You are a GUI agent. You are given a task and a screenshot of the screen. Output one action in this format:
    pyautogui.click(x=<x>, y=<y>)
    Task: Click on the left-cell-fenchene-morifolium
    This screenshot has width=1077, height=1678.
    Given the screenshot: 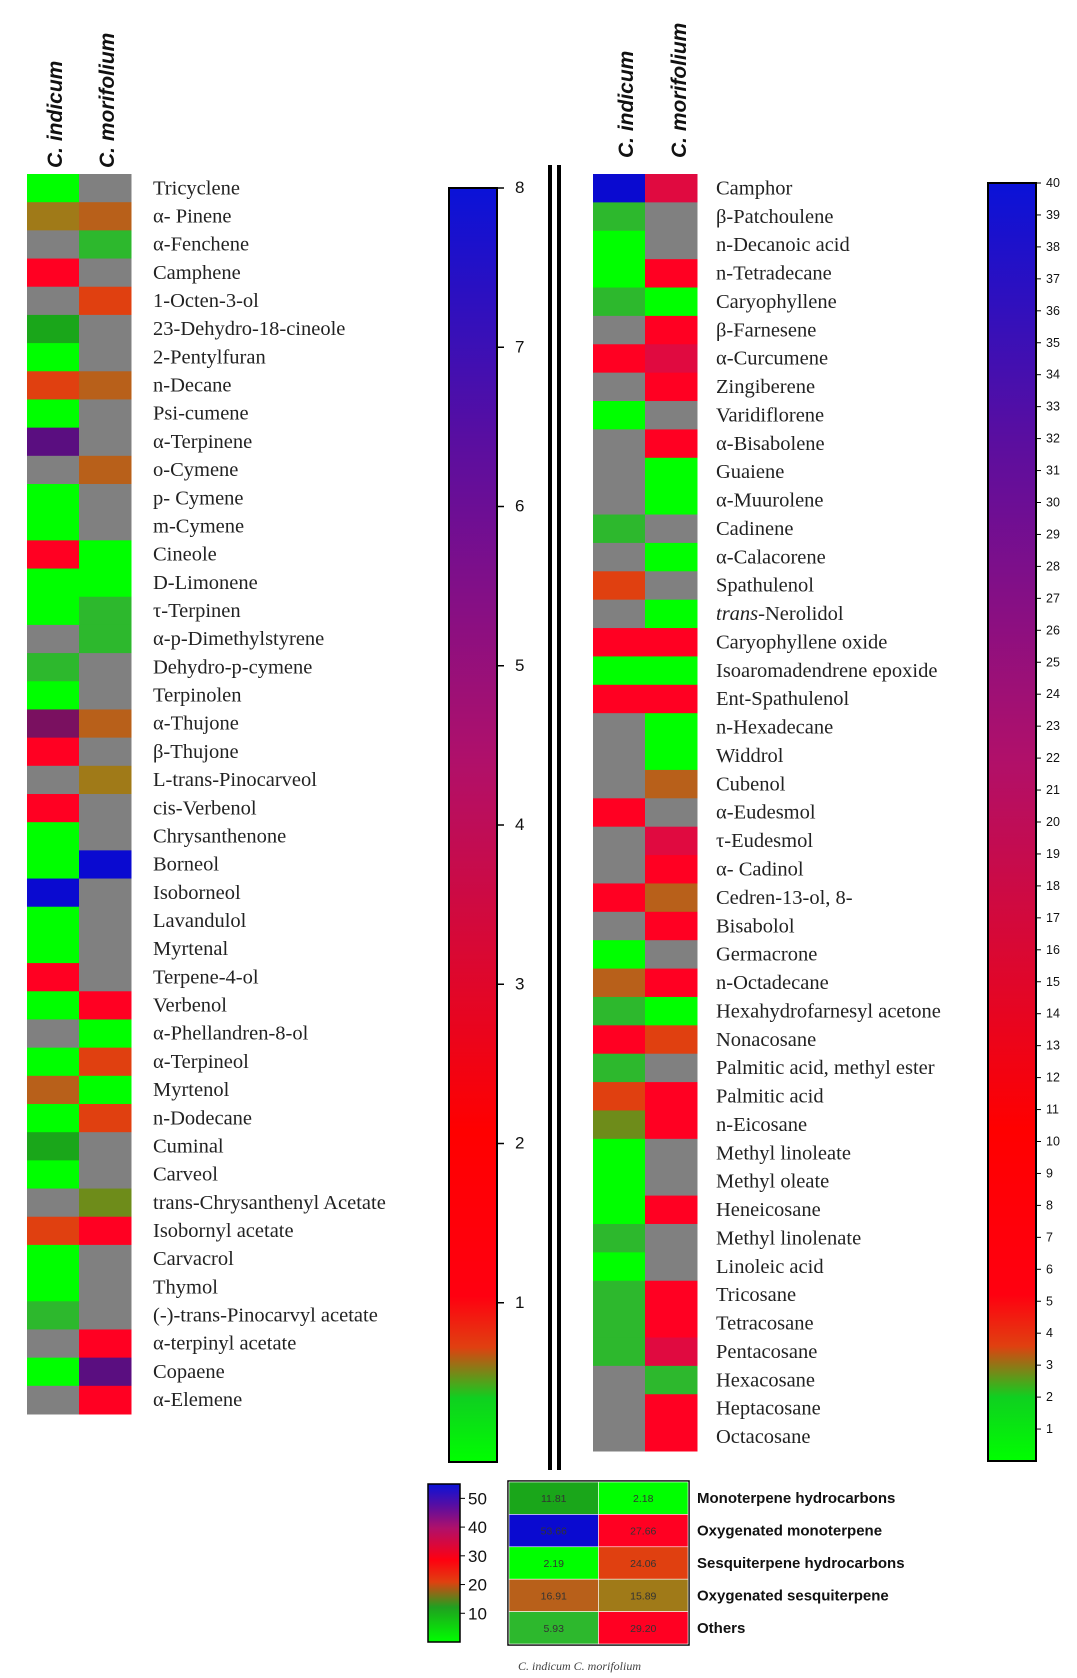 What is the action you would take?
    pyautogui.click(x=105, y=245)
    